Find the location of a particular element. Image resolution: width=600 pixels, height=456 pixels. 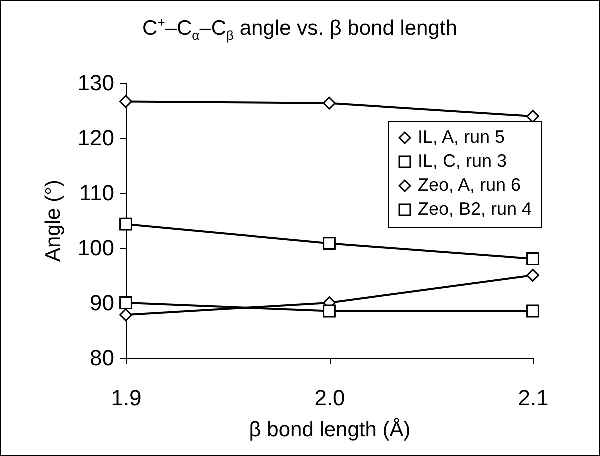

x-axis-title: β bond length (Å) is located at coordinates (330, 430).